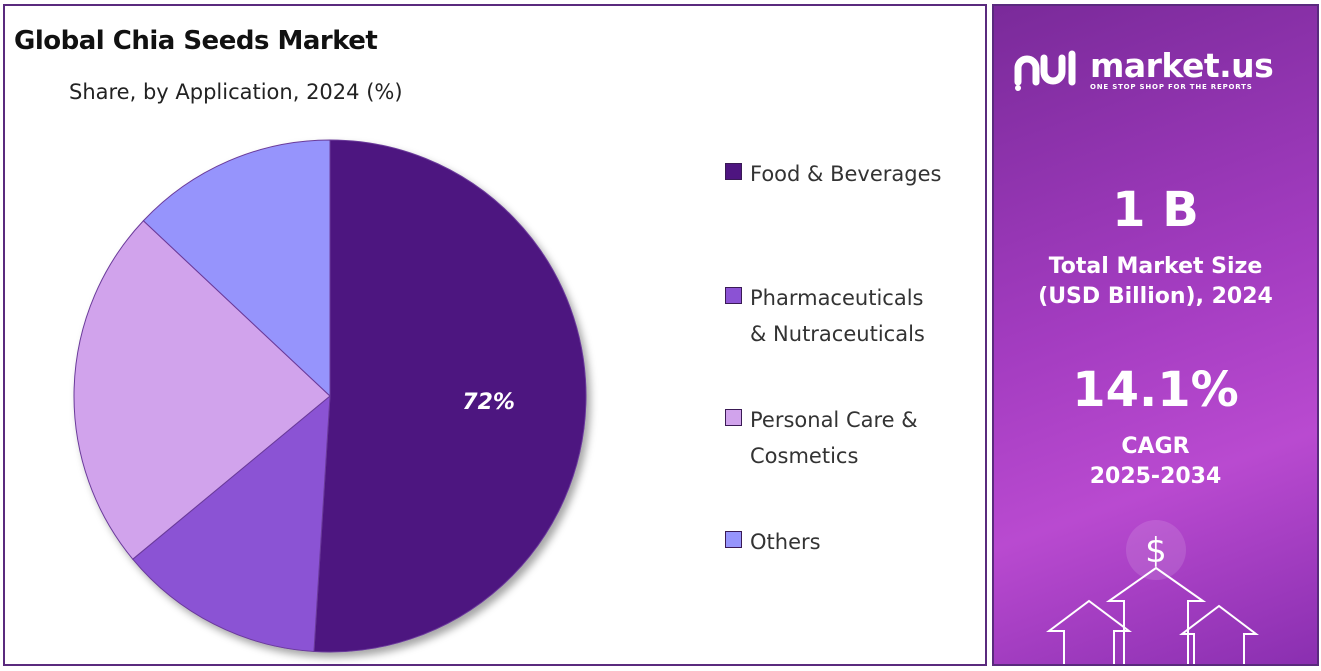 The height and width of the screenshot is (671, 1321). Describe the element at coordinates (855, 542) in the screenshot. I see `legend-item-others: Others` at that location.